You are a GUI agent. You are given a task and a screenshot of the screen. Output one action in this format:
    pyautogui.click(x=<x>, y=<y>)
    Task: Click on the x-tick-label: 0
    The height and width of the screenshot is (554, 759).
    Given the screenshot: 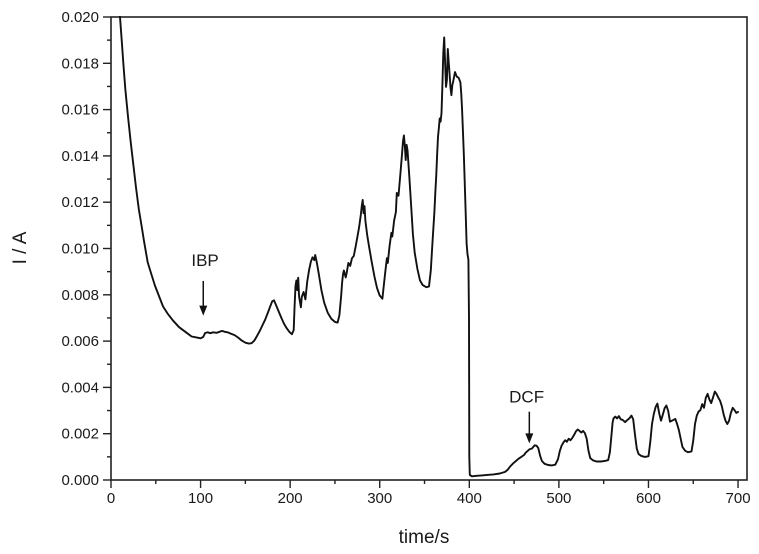 What is the action you would take?
    pyautogui.click(x=111, y=498)
    